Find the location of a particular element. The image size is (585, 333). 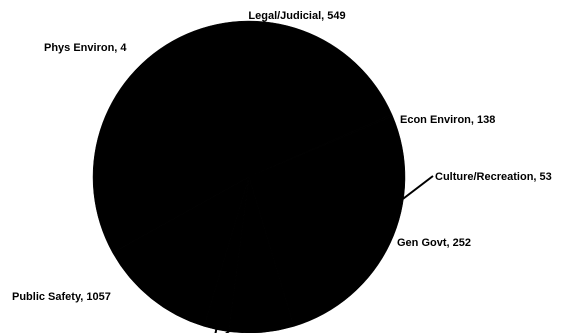

slice-label-gen-govt: Gen Govt, 252 is located at coordinates (434, 243).